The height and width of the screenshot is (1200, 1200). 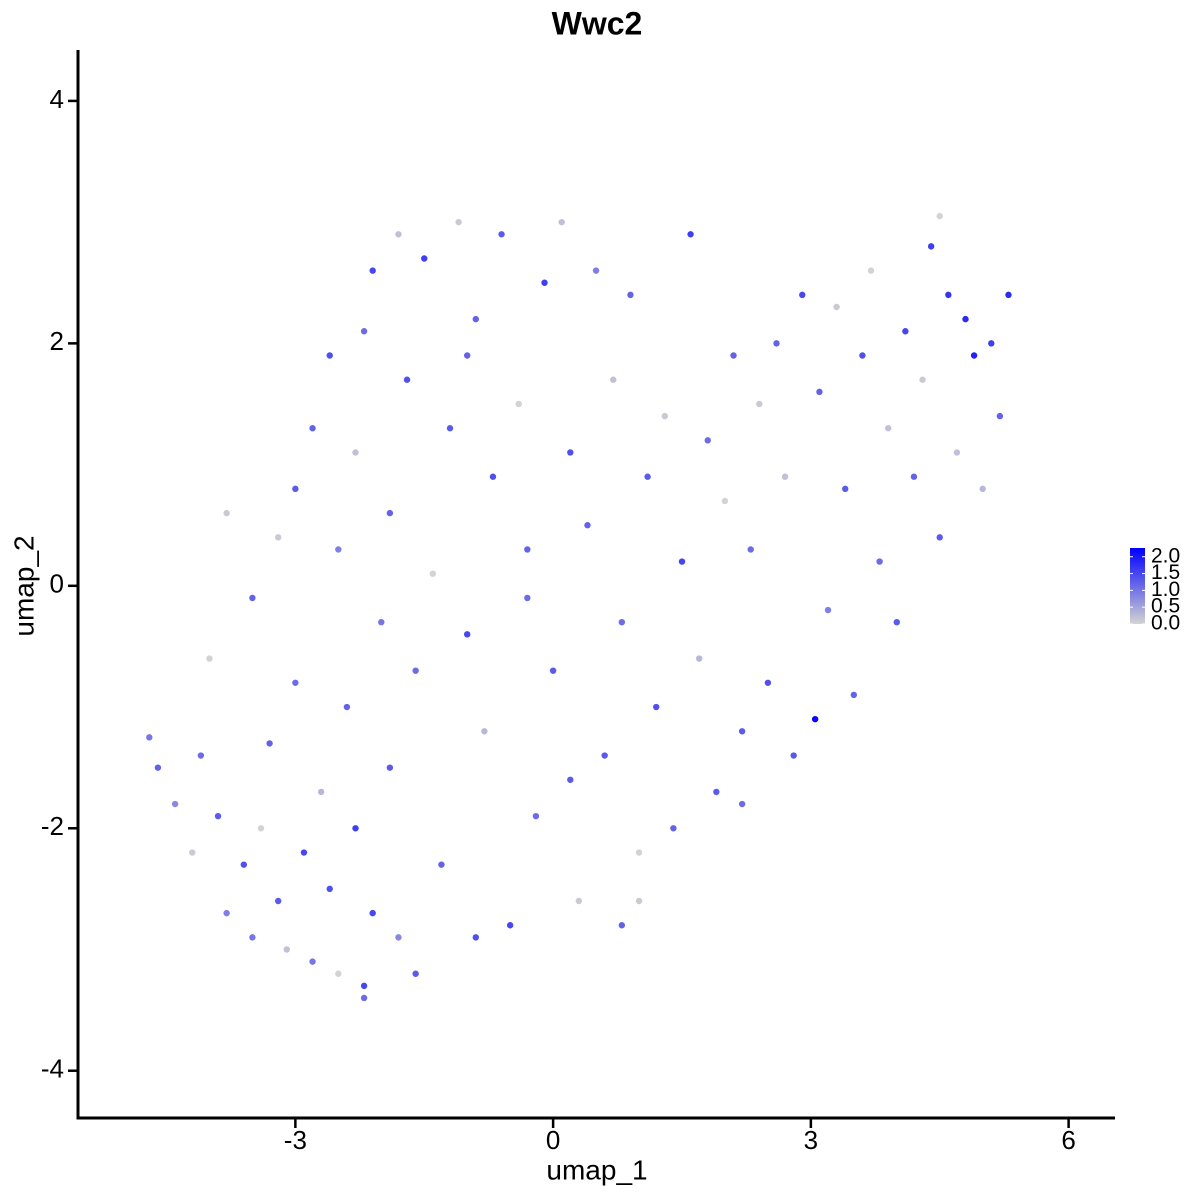 What do you see at coordinates (52, 1069) in the screenshot?
I see `y-tick-label: -4` at bounding box center [52, 1069].